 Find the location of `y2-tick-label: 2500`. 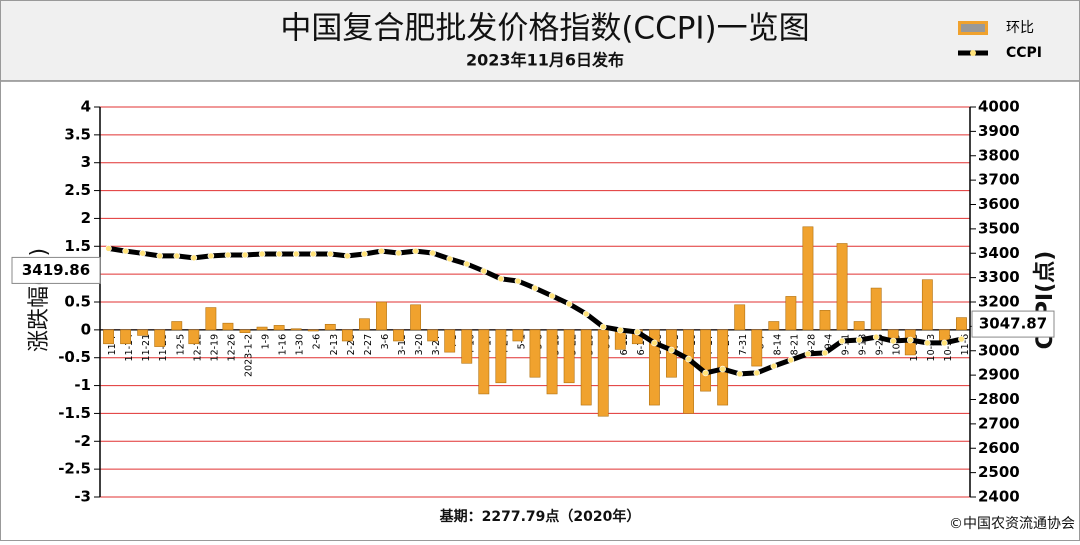

y2-tick-label: 2500 is located at coordinates (999, 472).